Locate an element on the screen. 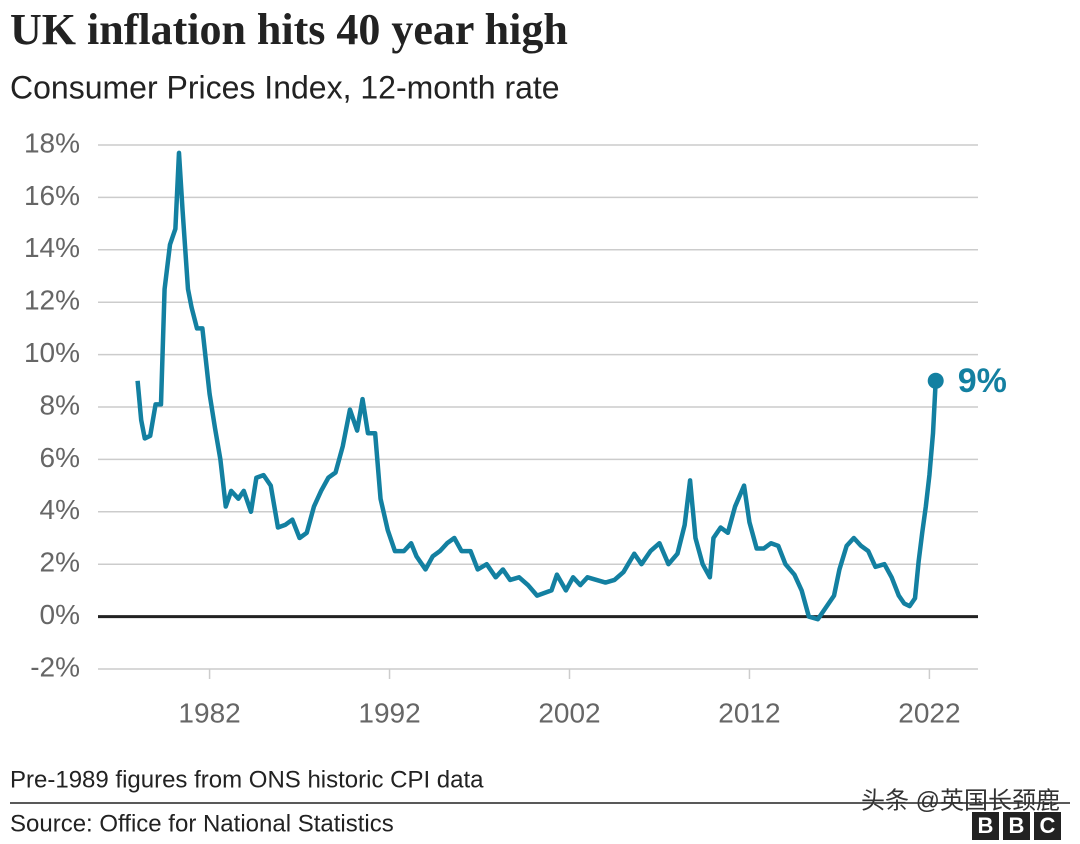 The image size is (1080, 844). y-tick-label: 16% is located at coordinates (52, 195).